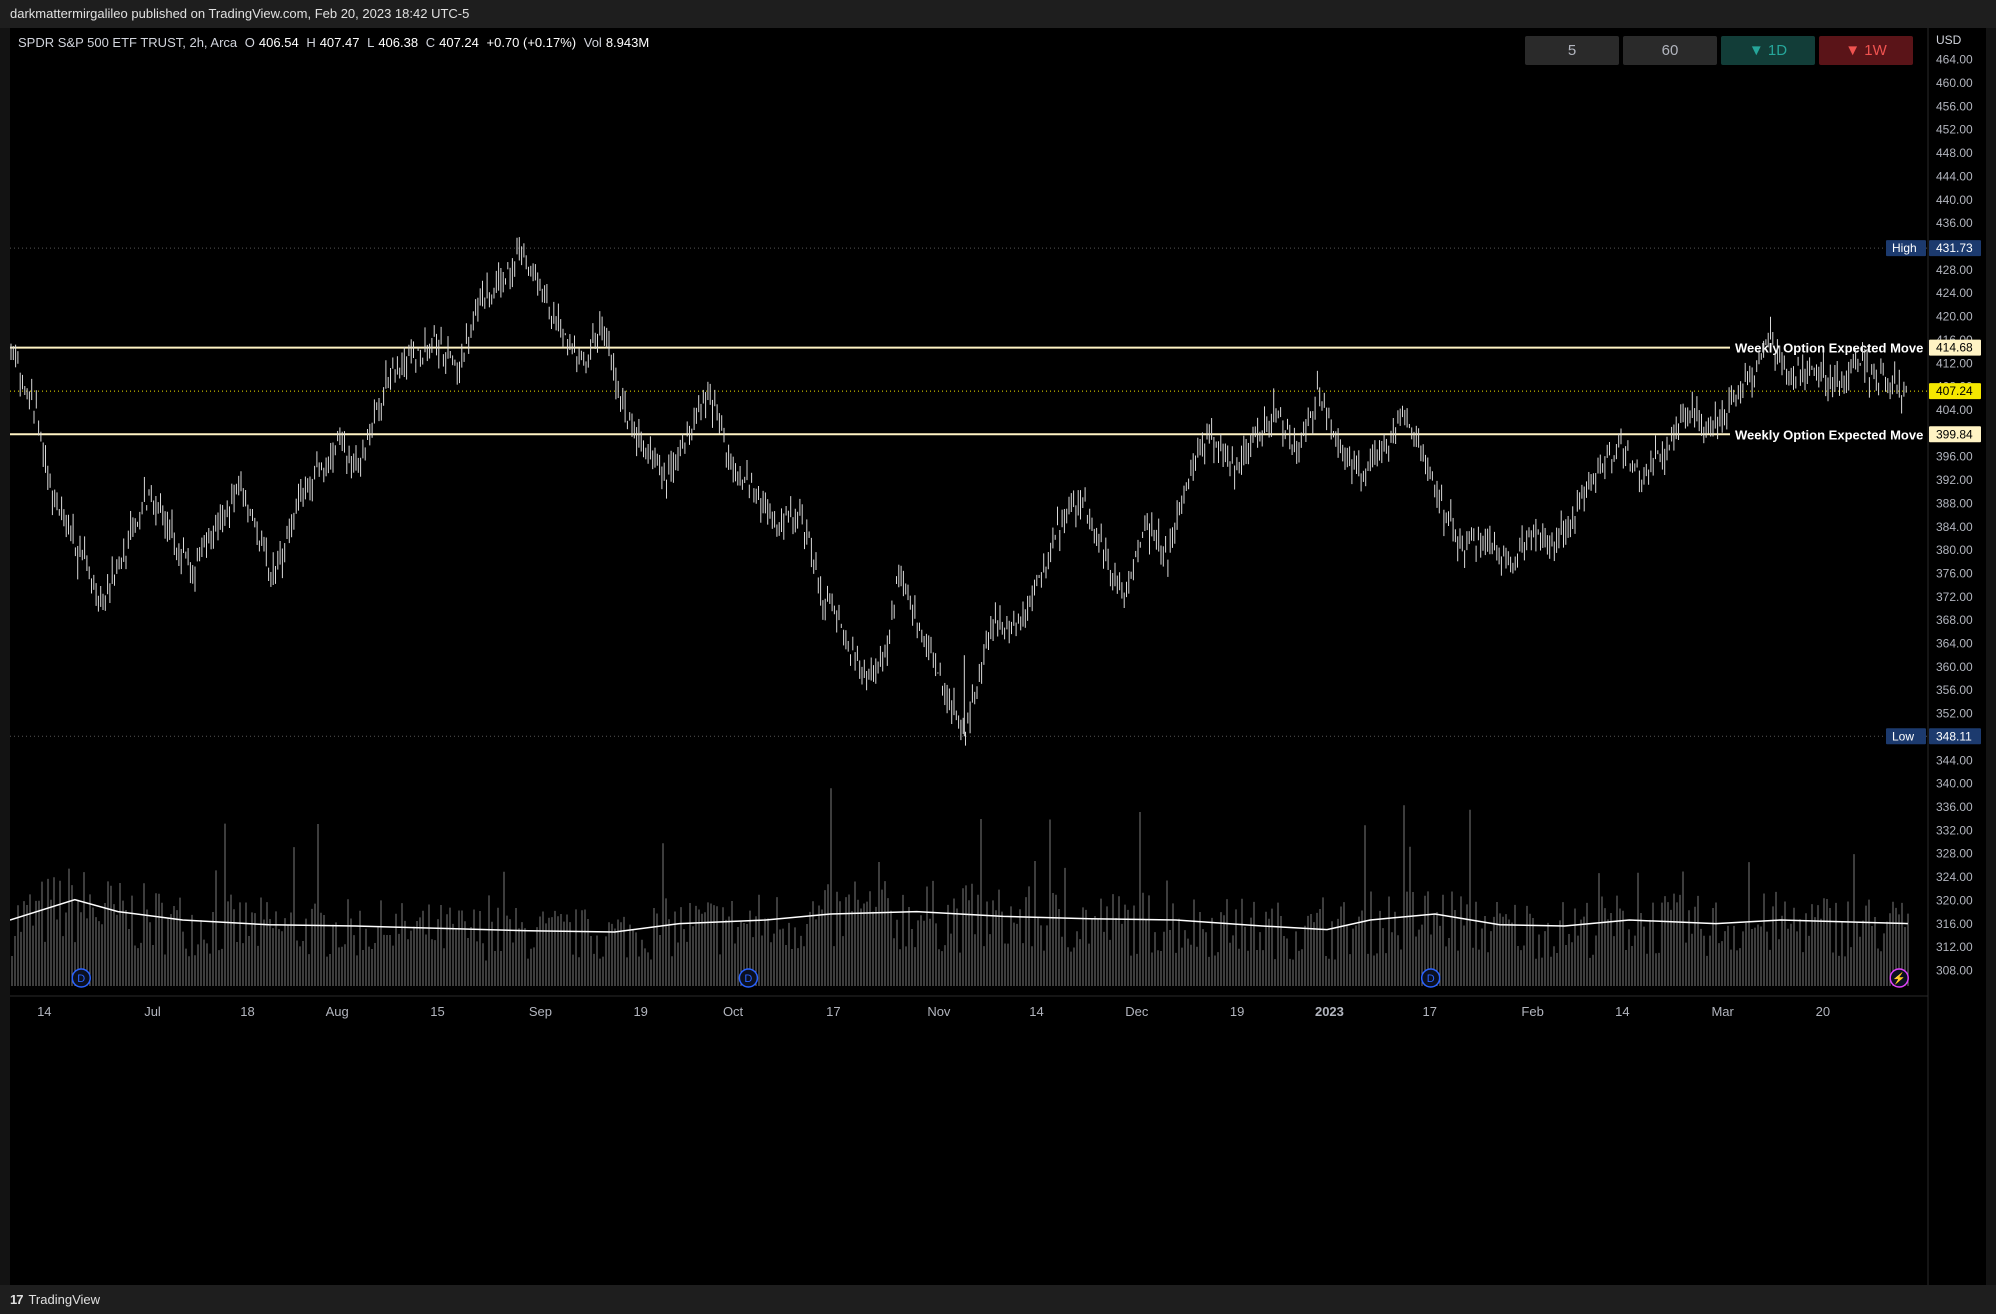  What do you see at coordinates (1954, 200) in the screenshot?
I see `price-tick-label: 440.00` at bounding box center [1954, 200].